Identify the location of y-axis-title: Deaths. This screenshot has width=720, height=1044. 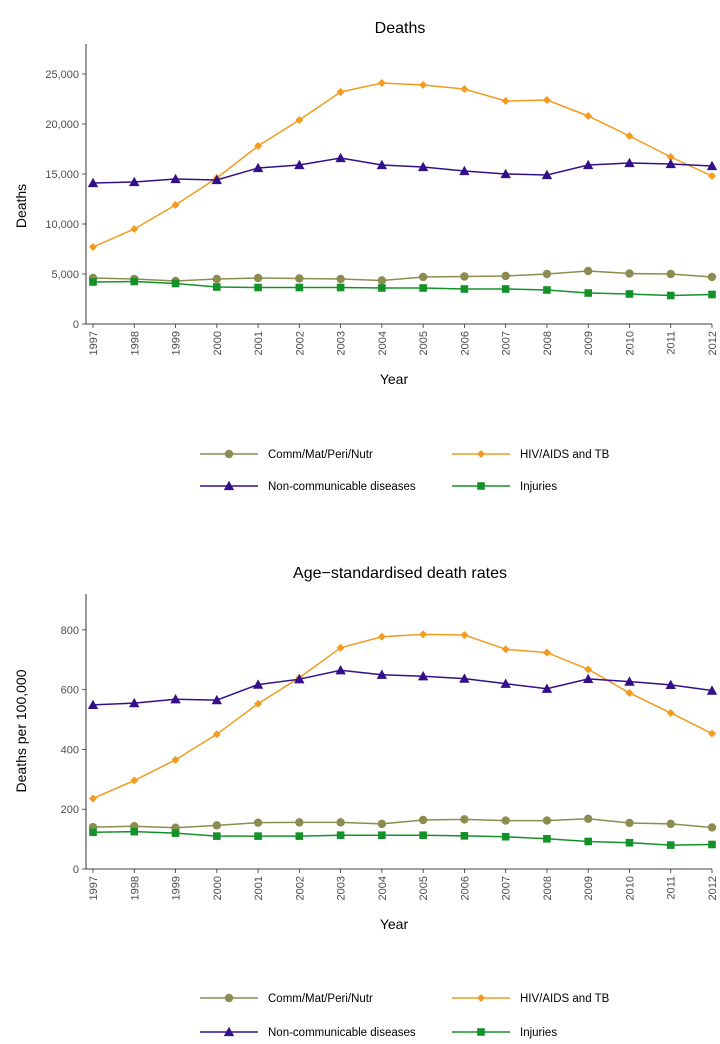
(21, 206).